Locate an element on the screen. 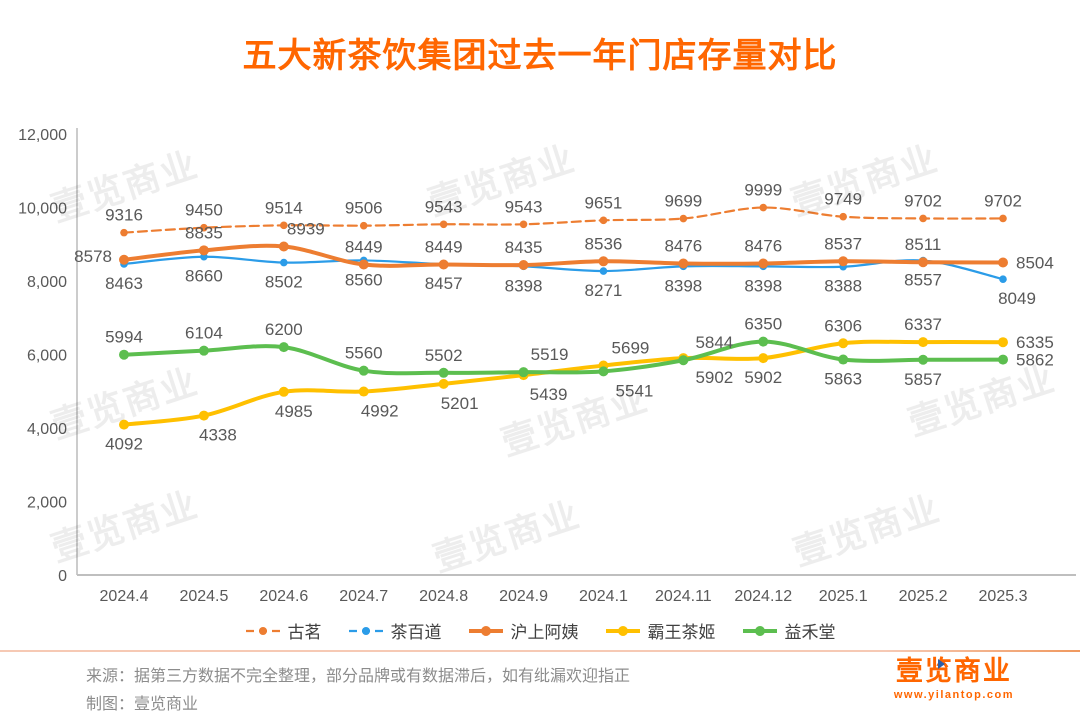 The width and height of the screenshot is (1080, 716). data-label: 8939 is located at coordinates (306, 228).